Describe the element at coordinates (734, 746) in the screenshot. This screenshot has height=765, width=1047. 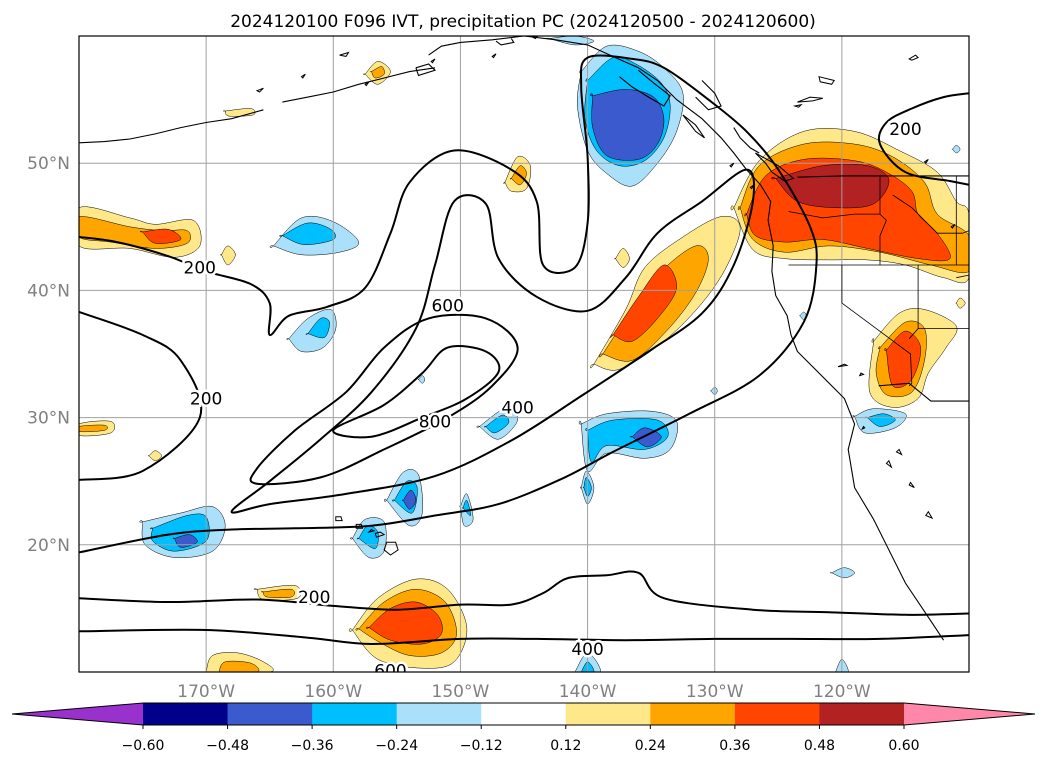
I see `colorbar-tick-label: 0.36` at that location.